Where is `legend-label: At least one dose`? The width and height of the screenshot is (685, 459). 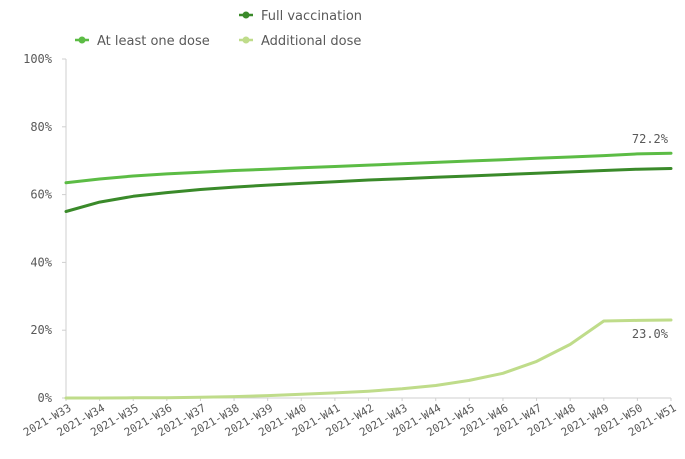
legend-label: At least one dose is located at coordinates (153, 41).